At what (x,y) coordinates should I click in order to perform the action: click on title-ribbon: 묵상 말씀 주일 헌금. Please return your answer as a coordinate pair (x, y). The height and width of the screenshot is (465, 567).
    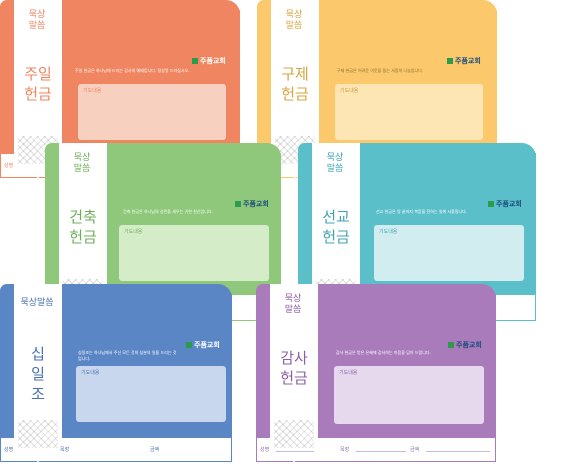
    Looking at the image, I should click on (38, 89).